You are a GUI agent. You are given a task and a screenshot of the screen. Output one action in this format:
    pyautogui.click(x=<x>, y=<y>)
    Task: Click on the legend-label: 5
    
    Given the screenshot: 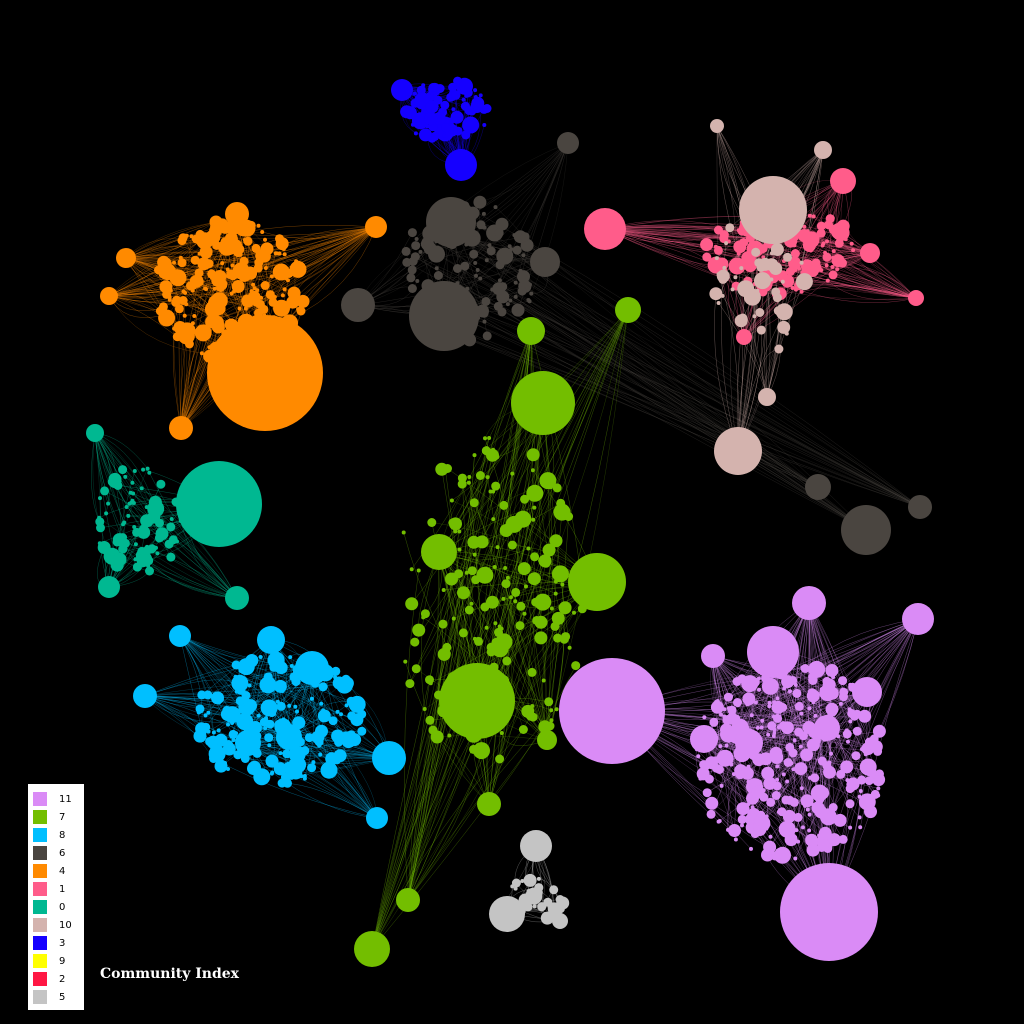 What is the action you would take?
    pyautogui.click(x=62, y=997)
    